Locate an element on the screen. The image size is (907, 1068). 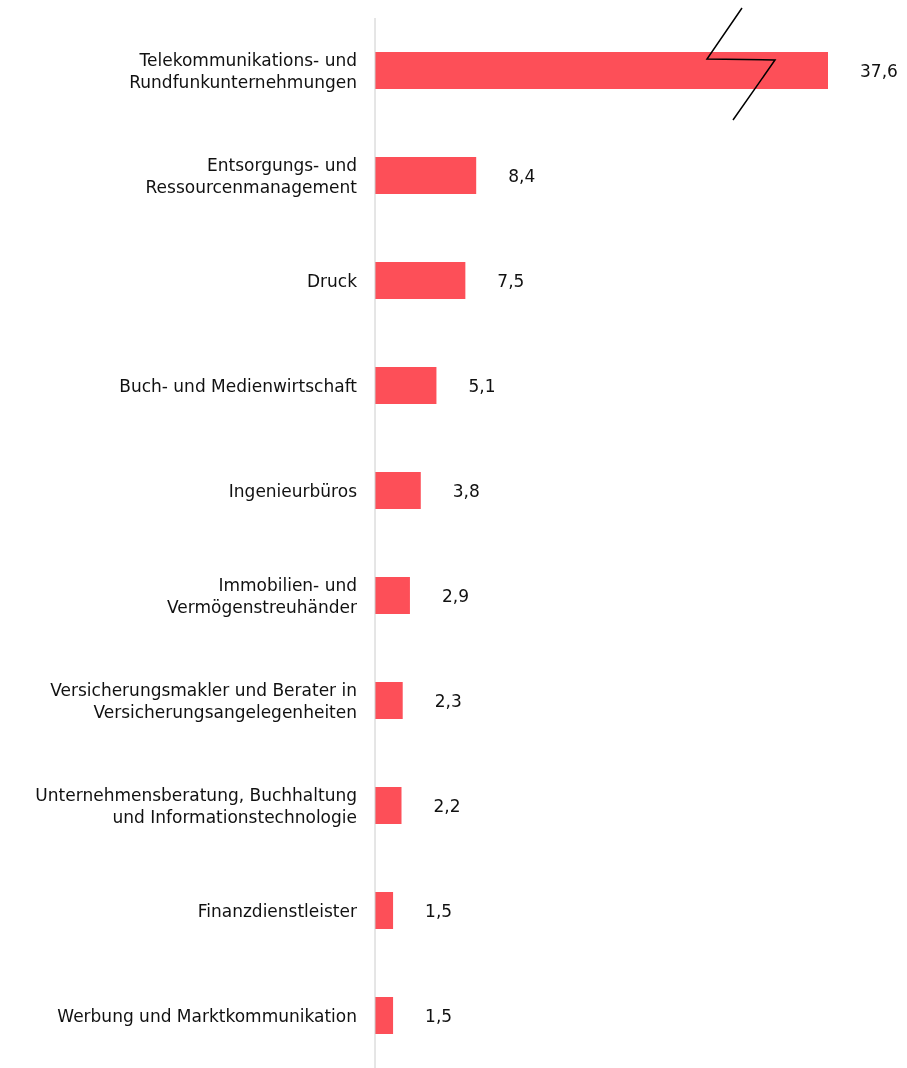
y-tick-label: Entsorgungs- und Ressourcenmanagement is located at coordinates (251, 175).